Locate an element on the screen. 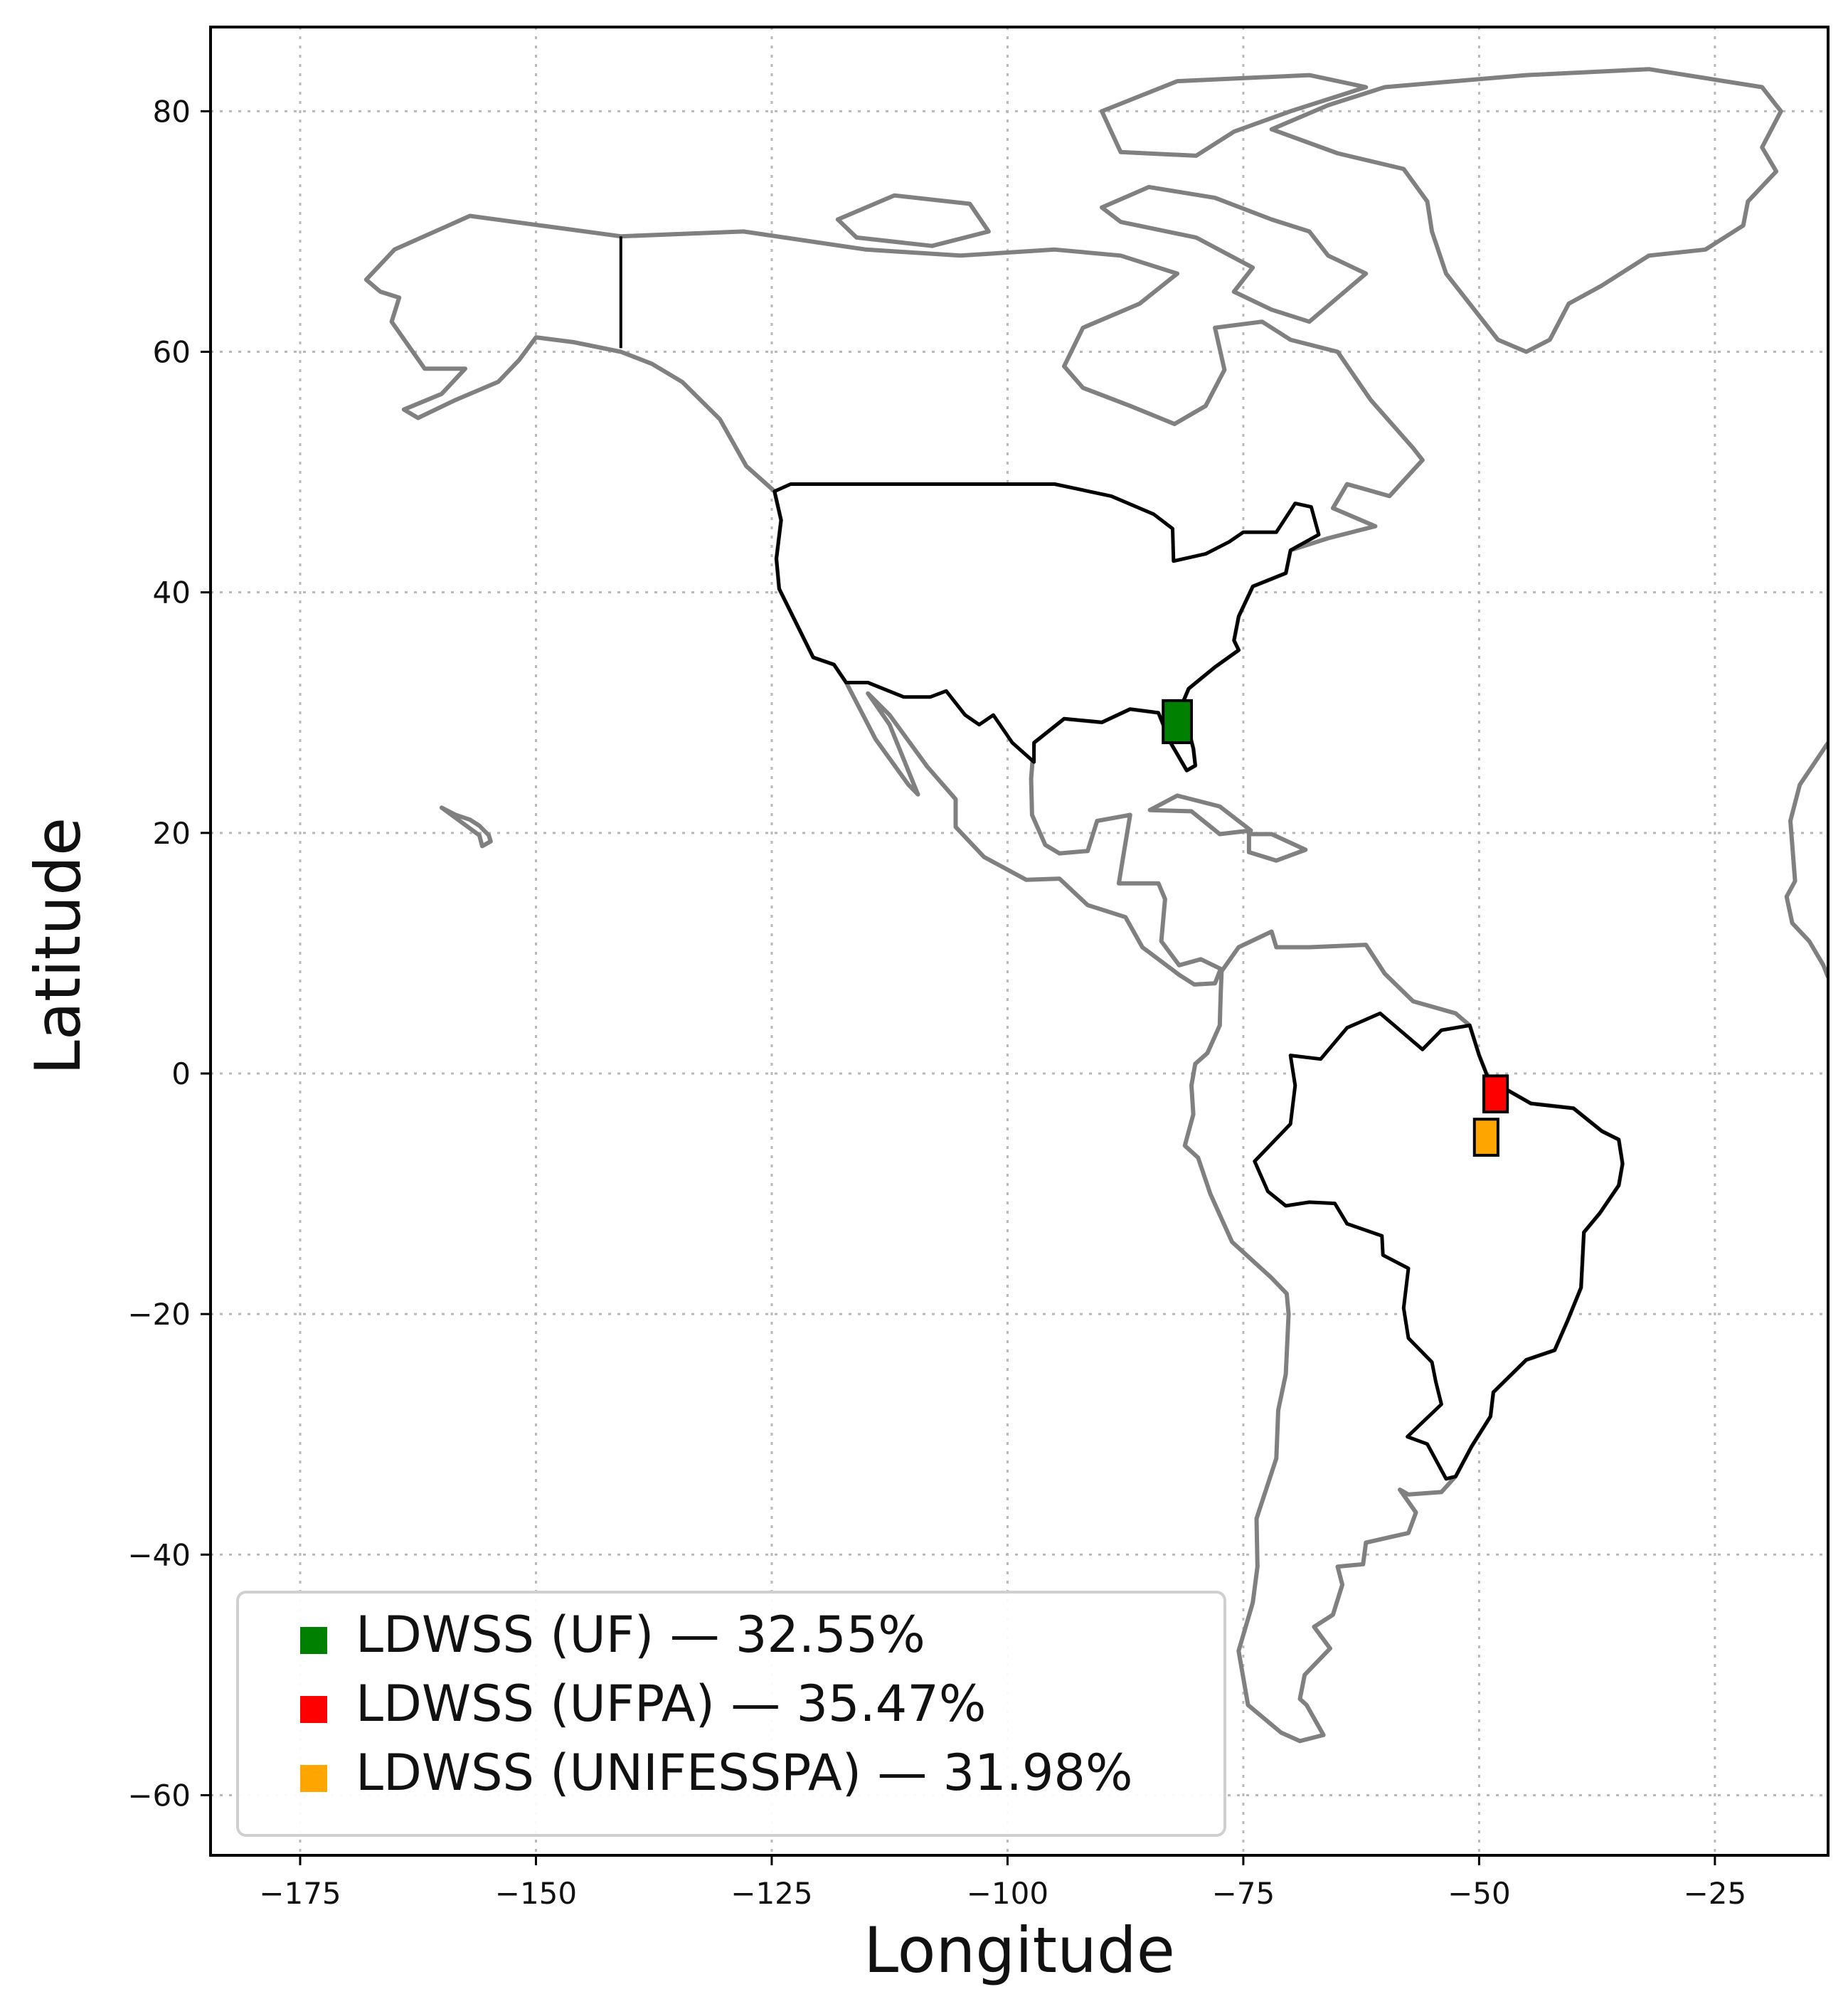  x-tick-label: −75 is located at coordinates (1243, 1893).